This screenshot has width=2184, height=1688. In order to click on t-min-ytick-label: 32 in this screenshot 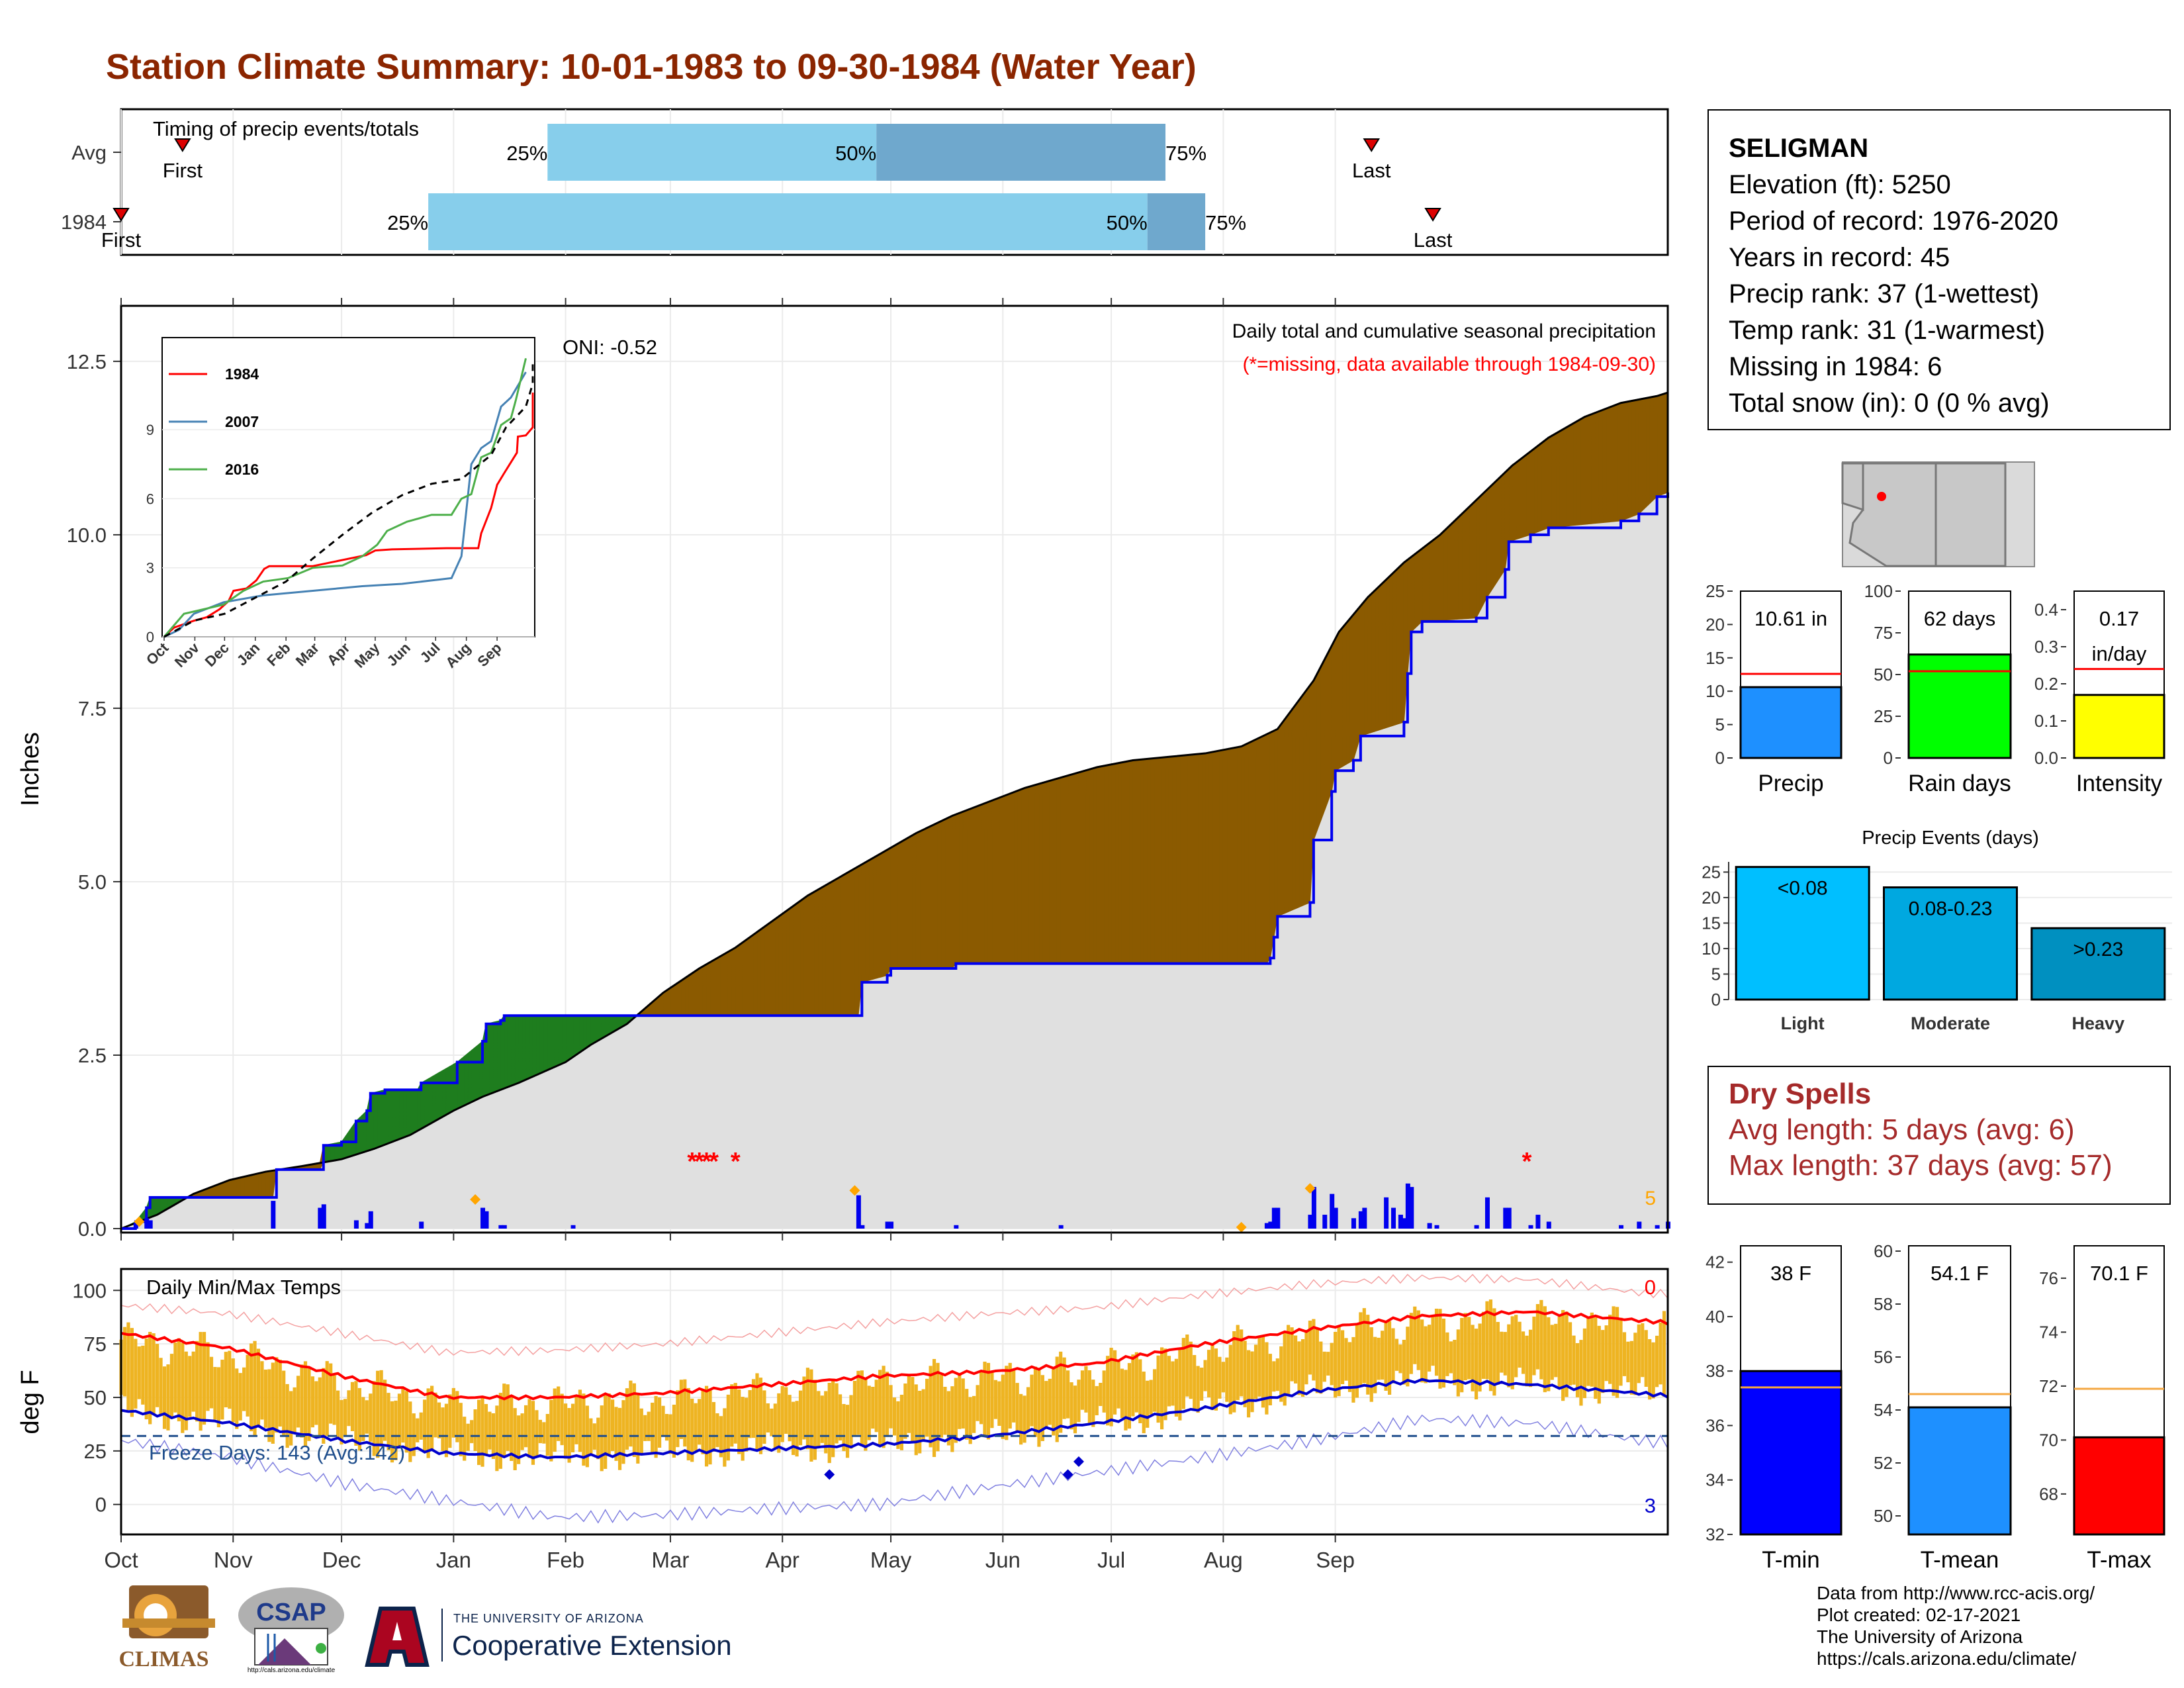, I will do `click(1715, 1534)`.